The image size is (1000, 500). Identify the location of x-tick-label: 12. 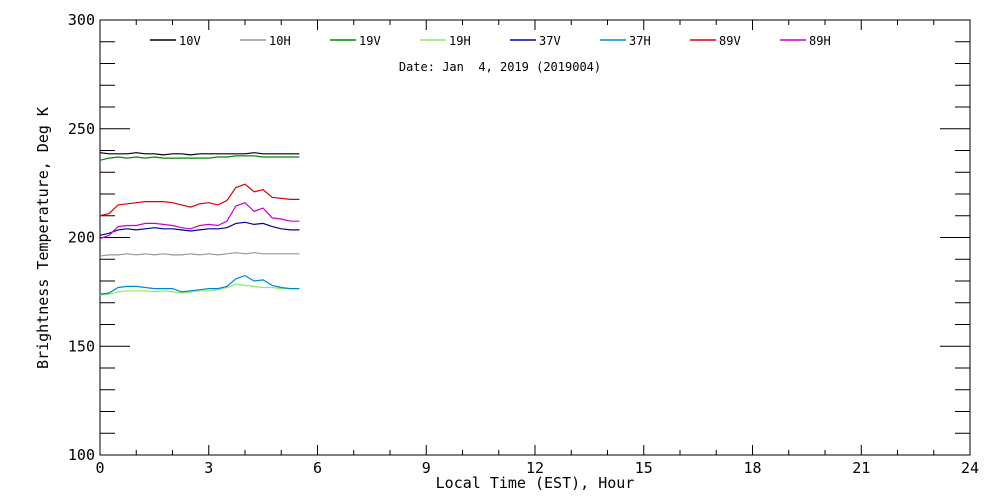
(535, 468).